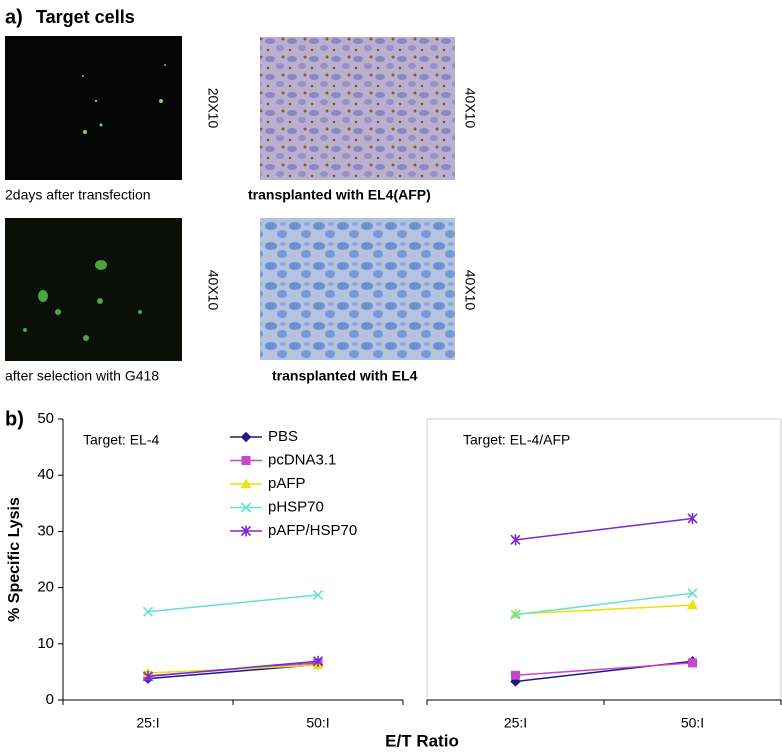 Image resolution: width=782 pixels, height=755 pixels. Describe the element at coordinates (14, 559) in the screenshot. I see `y-axis-label: % Specific Lysis` at that location.